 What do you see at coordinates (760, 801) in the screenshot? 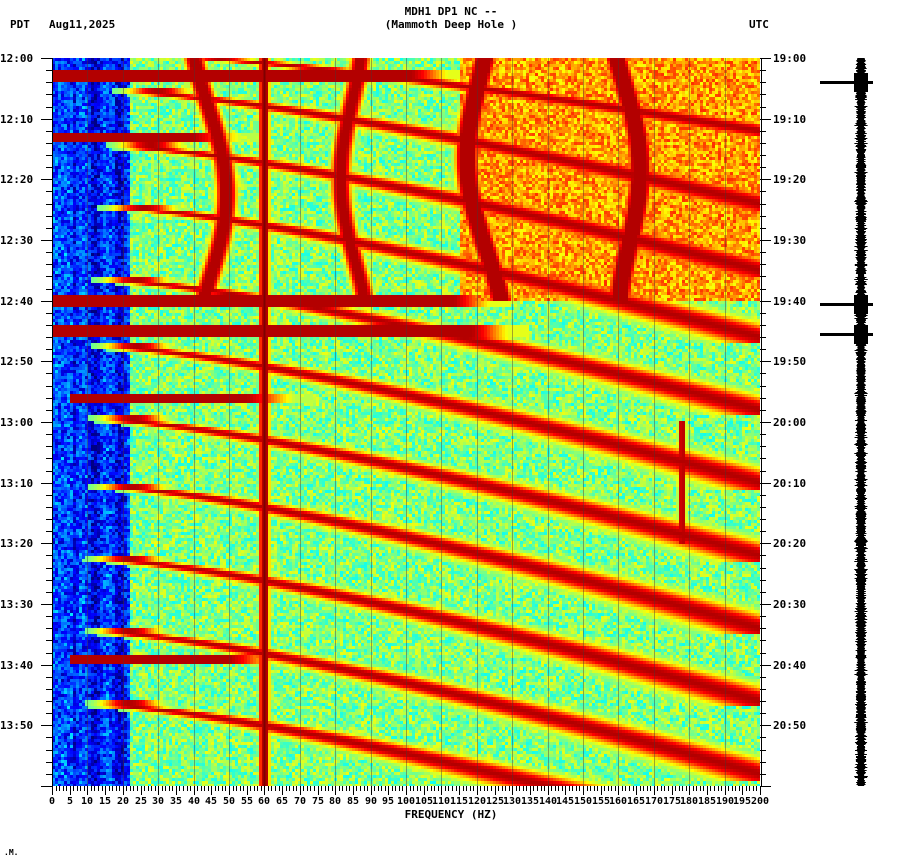
I see `frequency-label: 200` at bounding box center [760, 801].